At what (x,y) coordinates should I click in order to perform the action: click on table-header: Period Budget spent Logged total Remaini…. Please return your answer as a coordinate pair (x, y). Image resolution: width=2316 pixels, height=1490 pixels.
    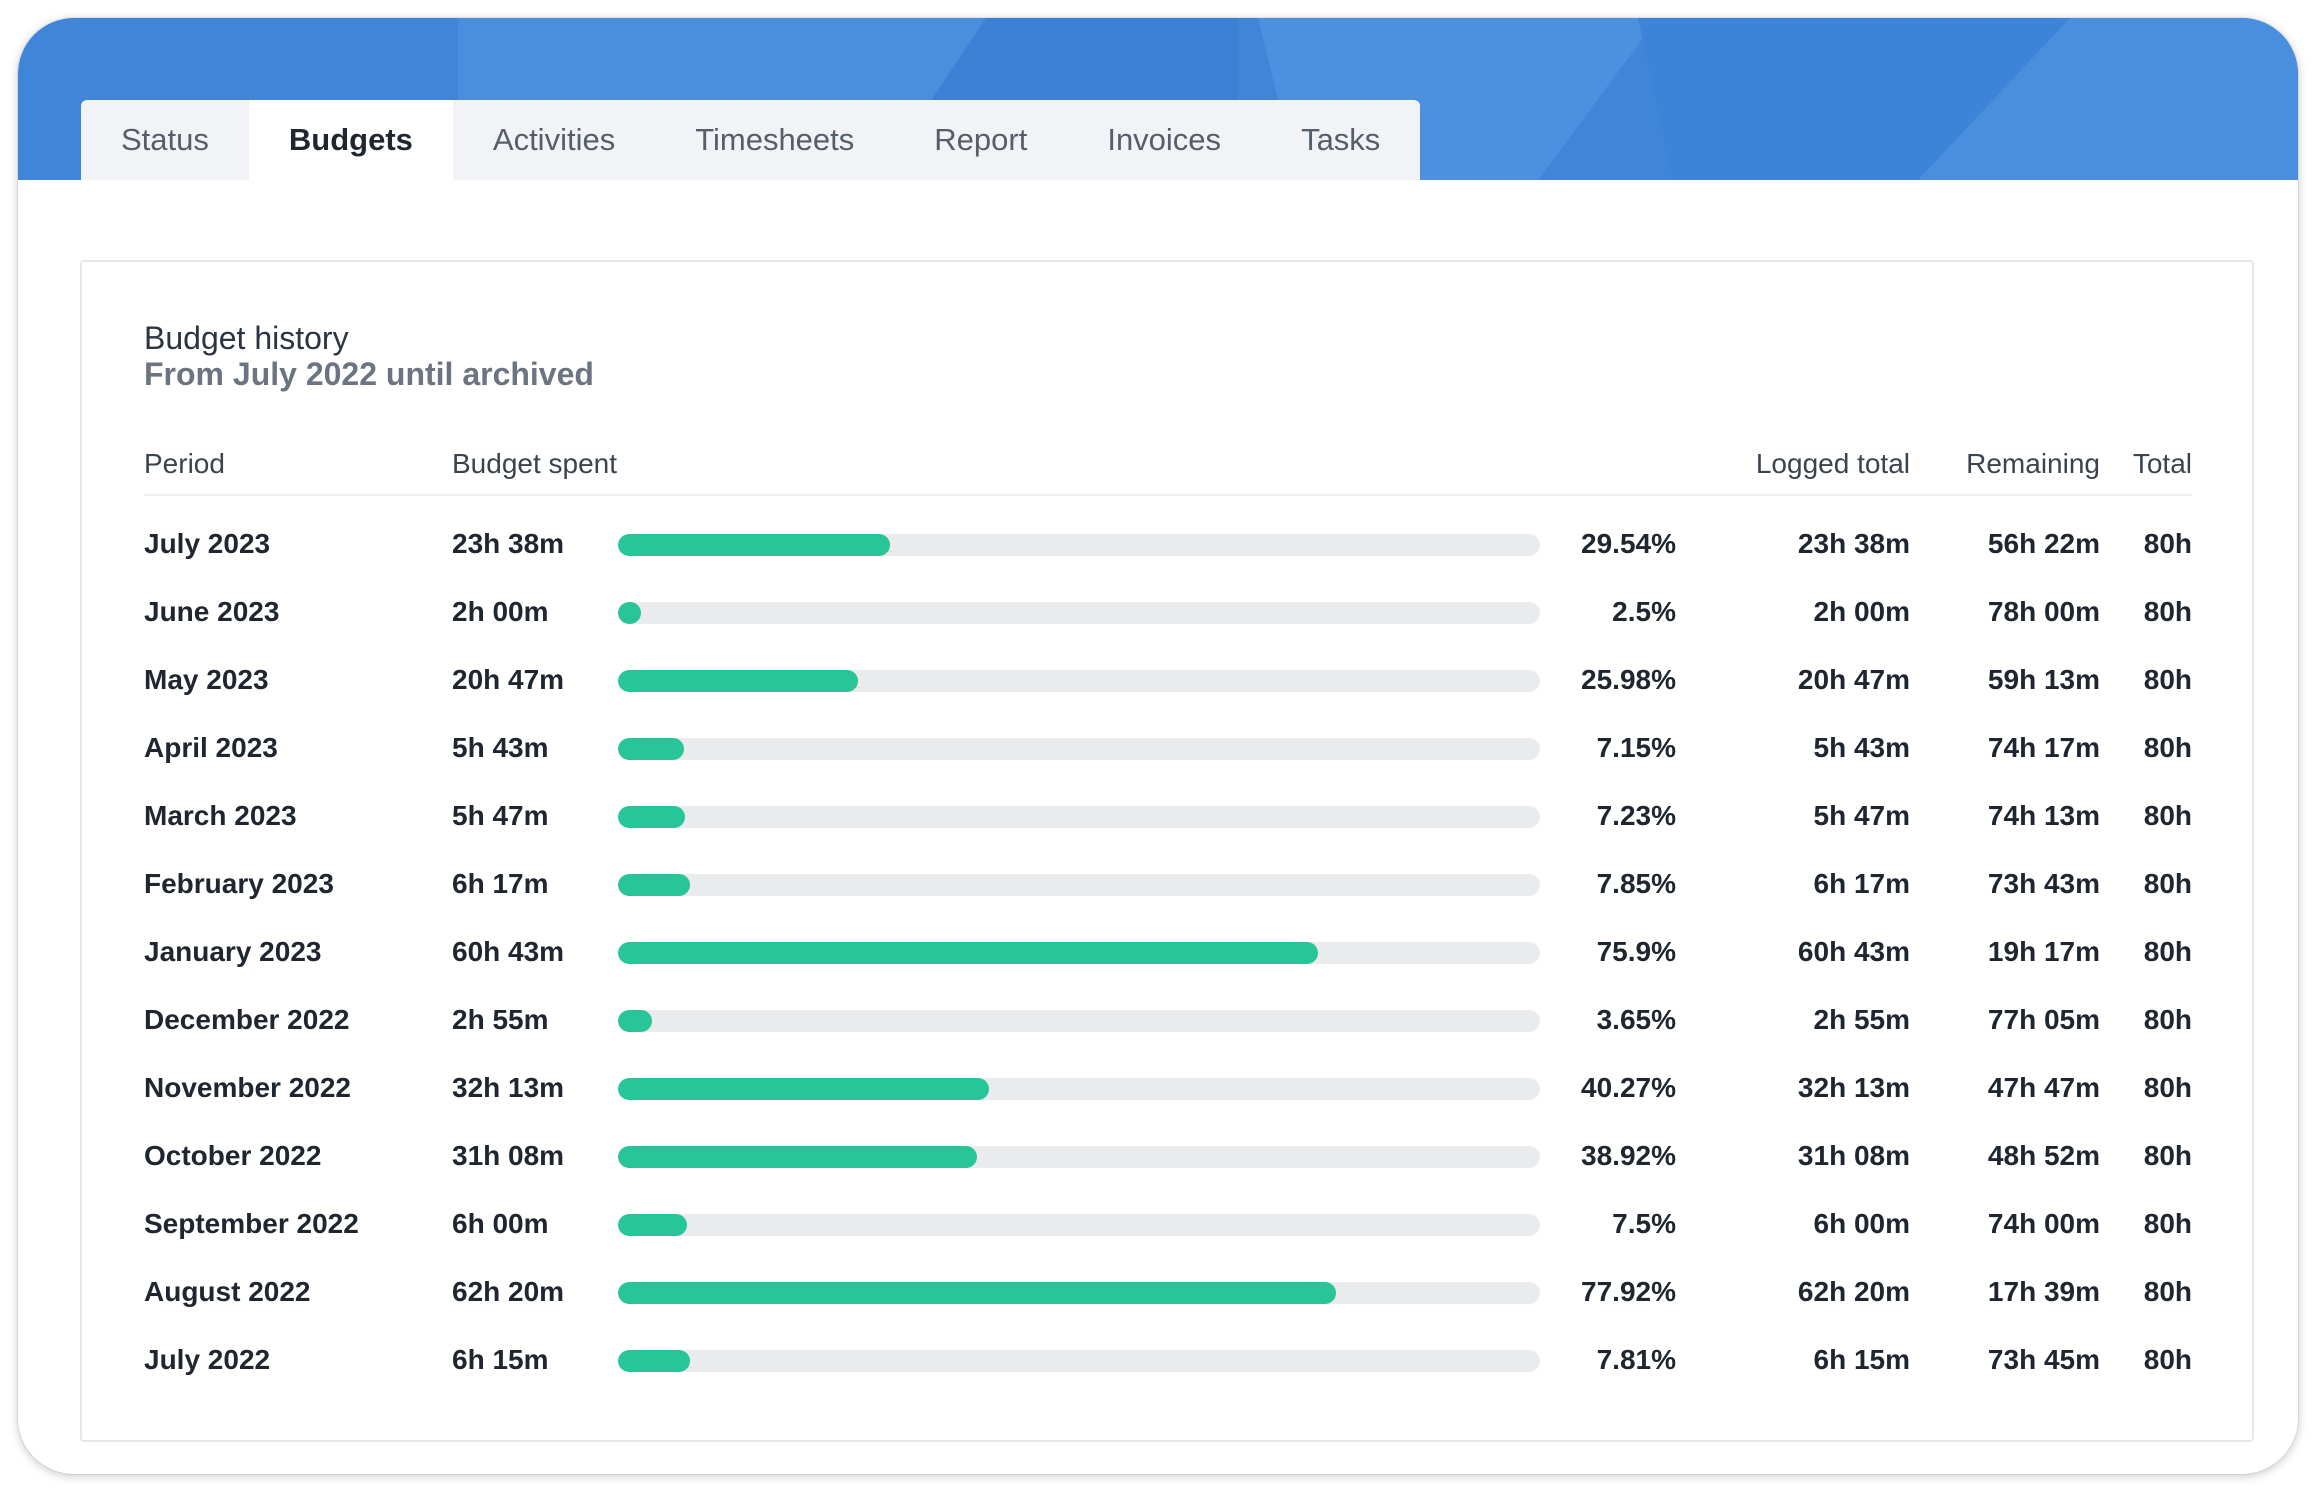
    Looking at the image, I should click on (1168, 468).